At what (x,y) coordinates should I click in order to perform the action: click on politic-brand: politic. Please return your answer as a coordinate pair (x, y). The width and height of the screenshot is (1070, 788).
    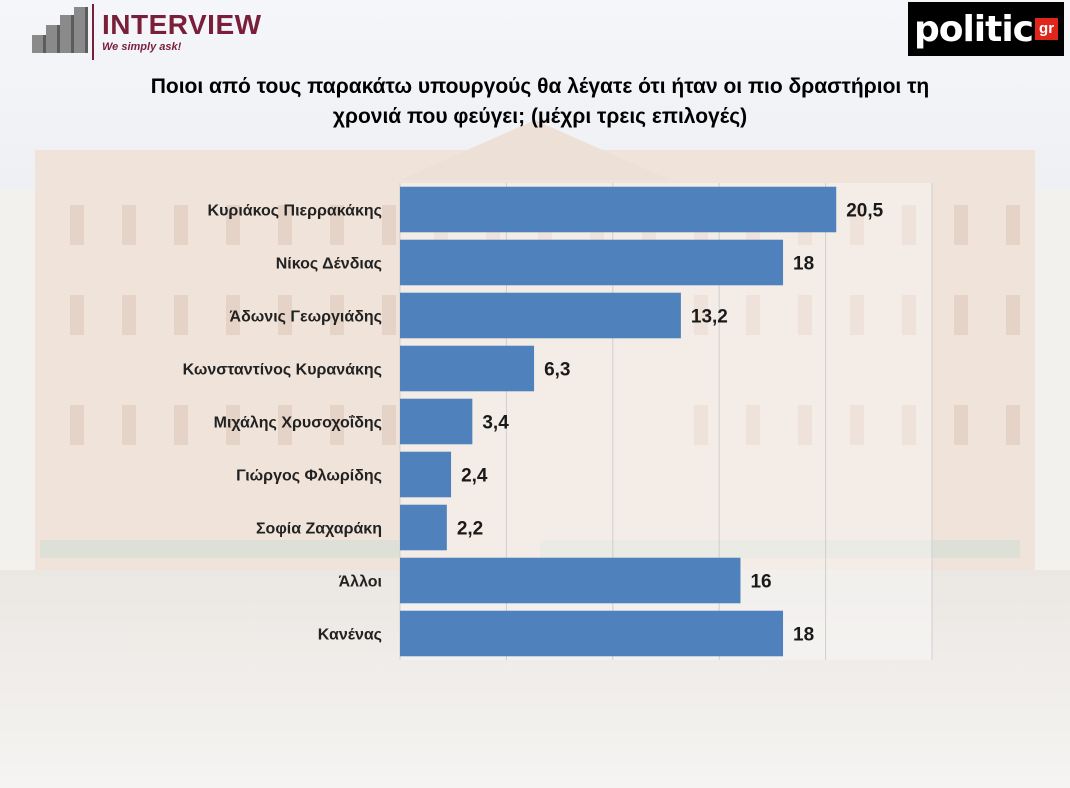
    Looking at the image, I should click on (973, 29).